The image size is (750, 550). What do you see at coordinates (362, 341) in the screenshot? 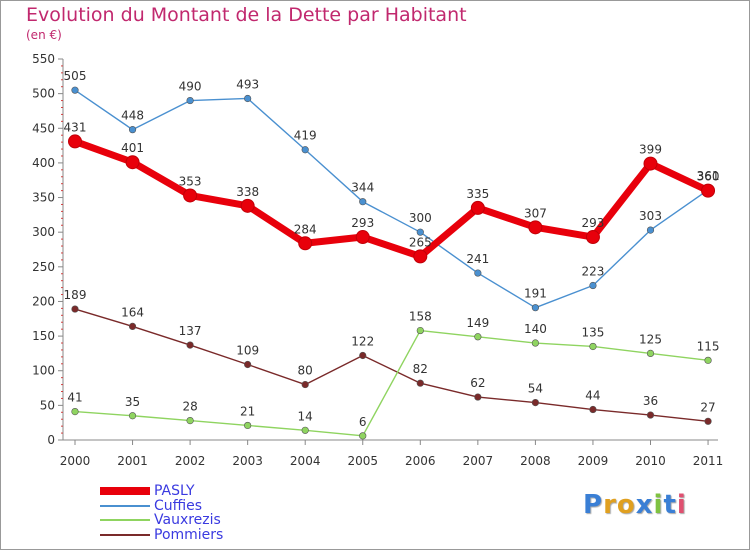
I see `data-label-pommiers: 122` at bounding box center [362, 341].